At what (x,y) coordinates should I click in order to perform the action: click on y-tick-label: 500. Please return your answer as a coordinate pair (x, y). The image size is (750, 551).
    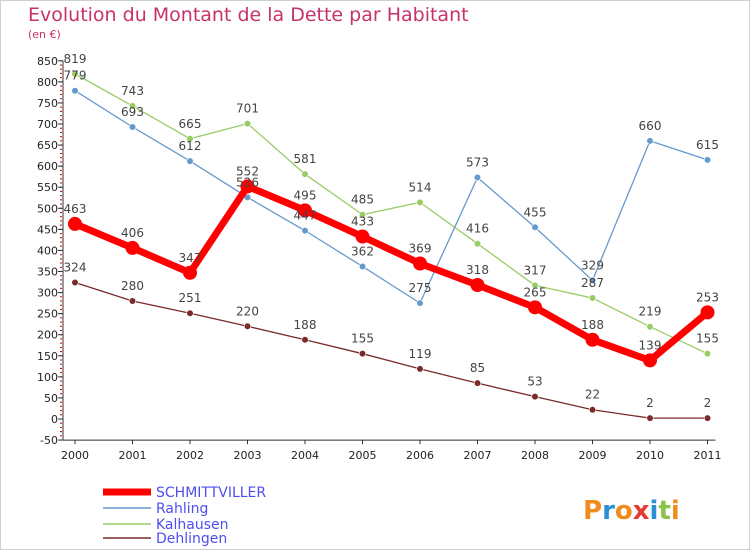
    Looking at the image, I should click on (47, 208).